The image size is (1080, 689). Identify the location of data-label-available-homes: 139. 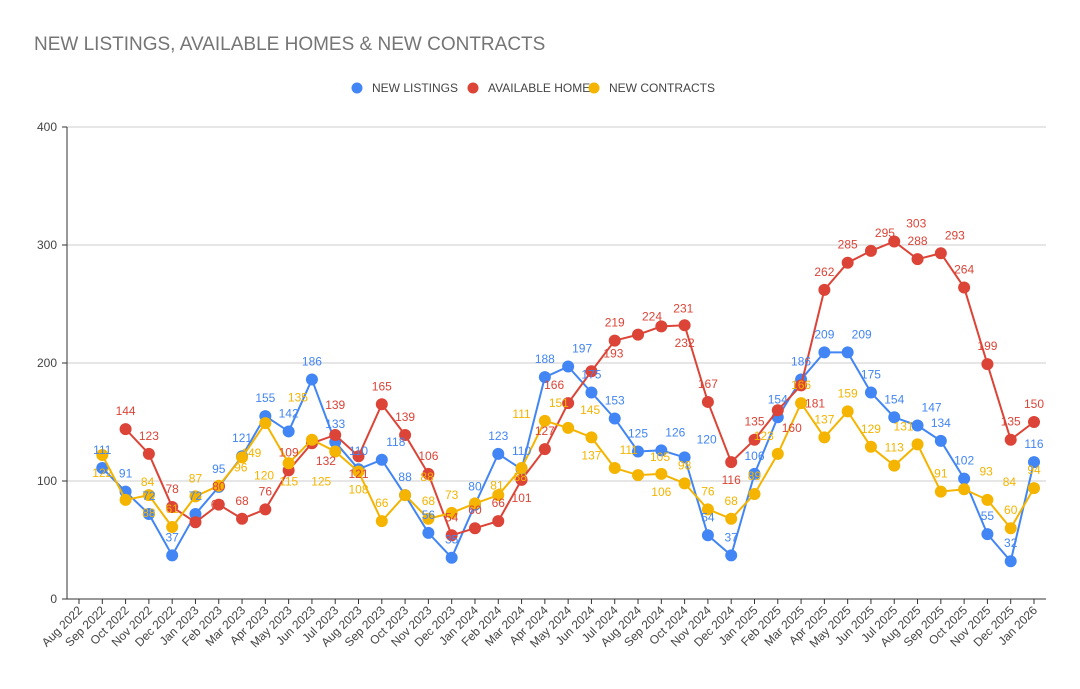
(335, 405).